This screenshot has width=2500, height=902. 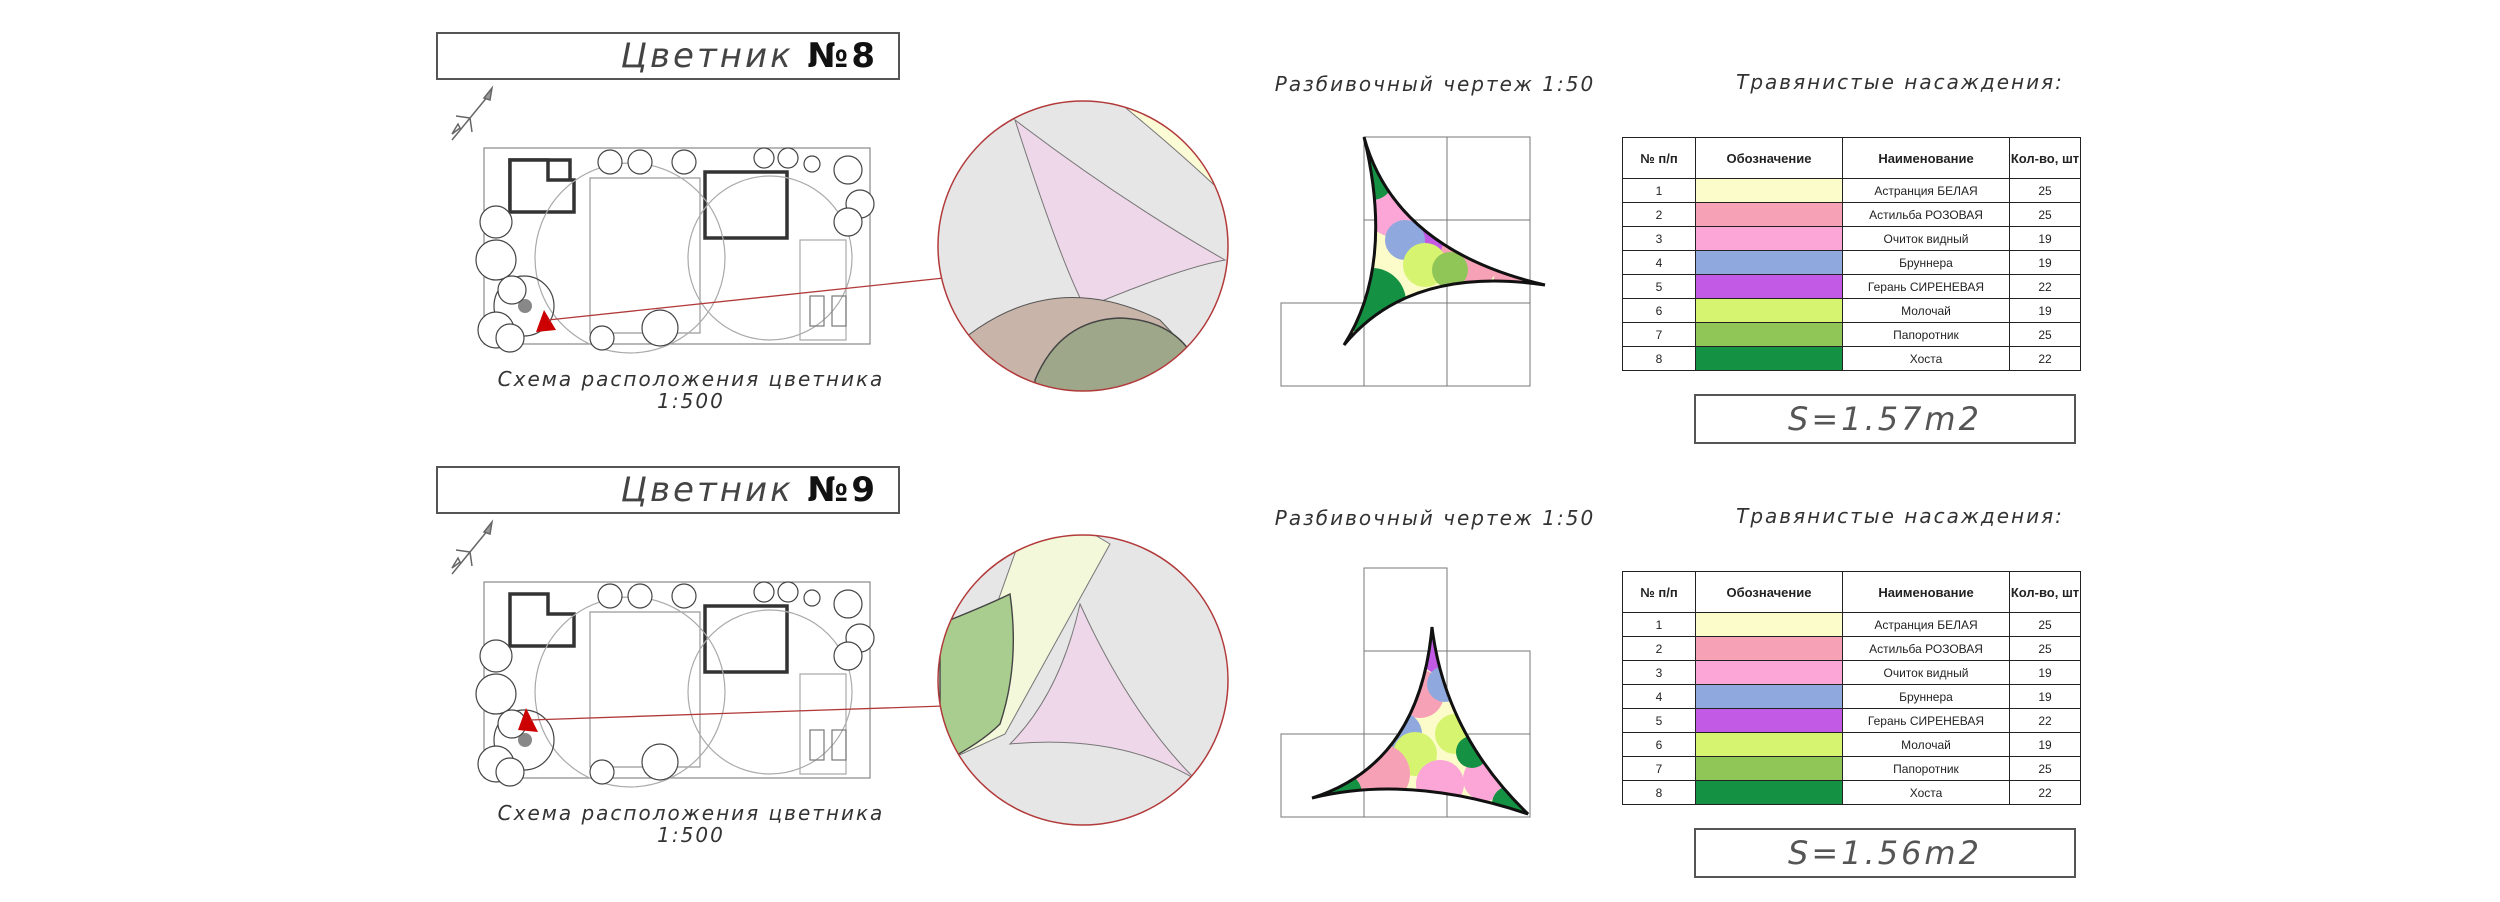 What do you see at coordinates (668, 490) in the screenshot?
I see `flowerbed-title-box: Цветник №9` at bounding box center [668, 490].